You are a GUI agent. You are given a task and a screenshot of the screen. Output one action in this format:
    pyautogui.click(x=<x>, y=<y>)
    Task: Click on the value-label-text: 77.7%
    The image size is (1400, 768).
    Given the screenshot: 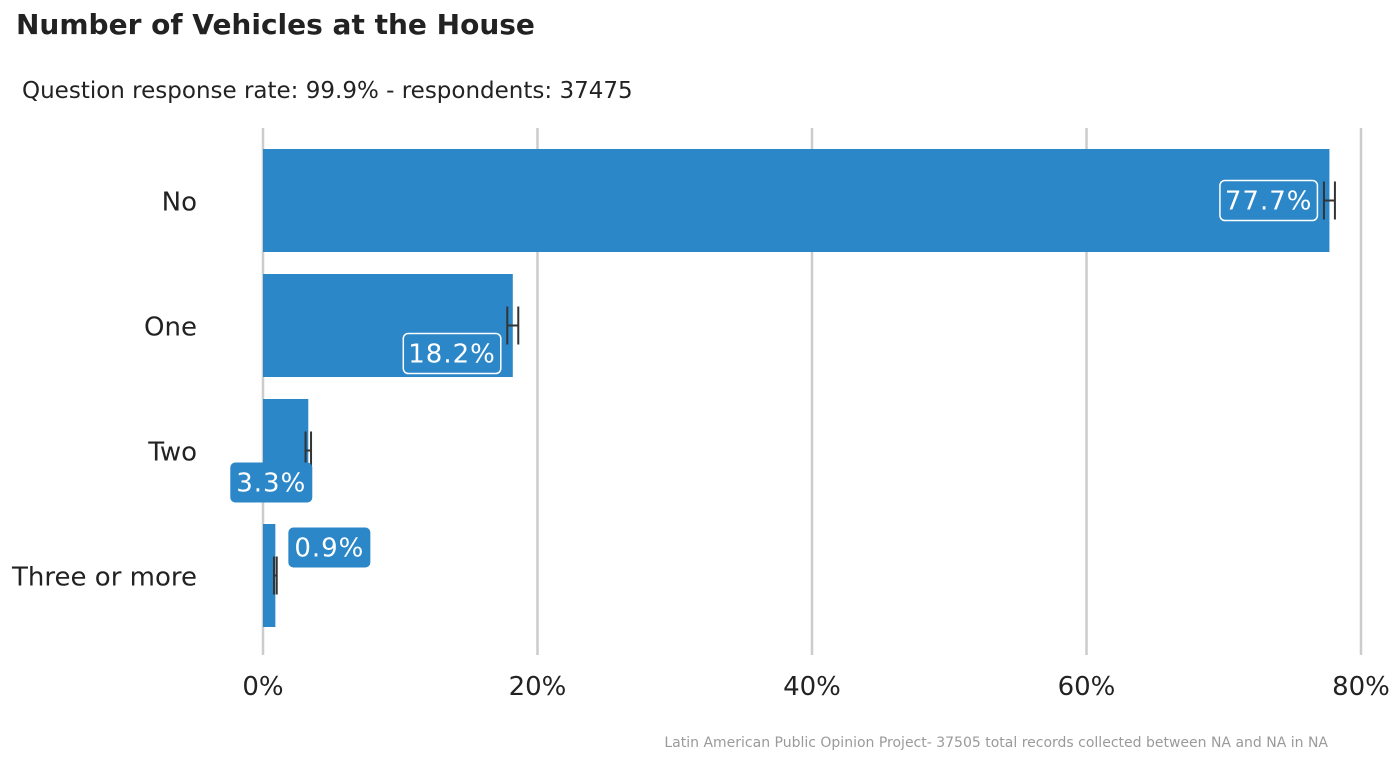 What is the action you would take?
    pyautogui.click(x=1269, y=202)
    